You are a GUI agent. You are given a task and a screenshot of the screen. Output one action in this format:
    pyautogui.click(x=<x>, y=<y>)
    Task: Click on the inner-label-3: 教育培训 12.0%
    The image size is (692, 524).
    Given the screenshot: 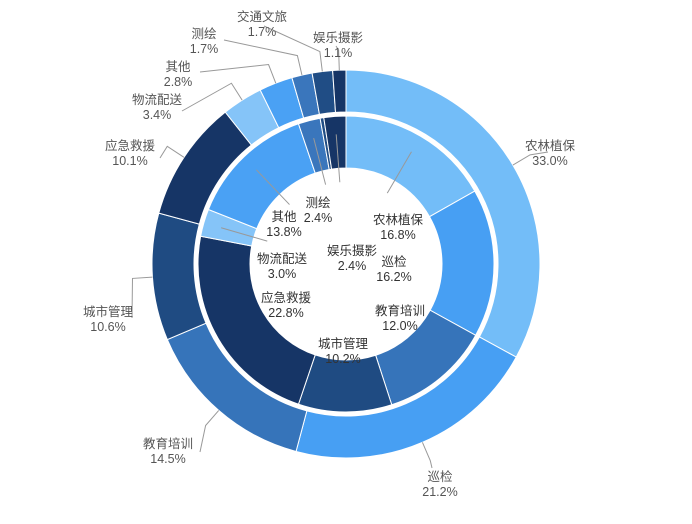 What is the action you would take?
    pyautogui.click(x=400, y=318)
    